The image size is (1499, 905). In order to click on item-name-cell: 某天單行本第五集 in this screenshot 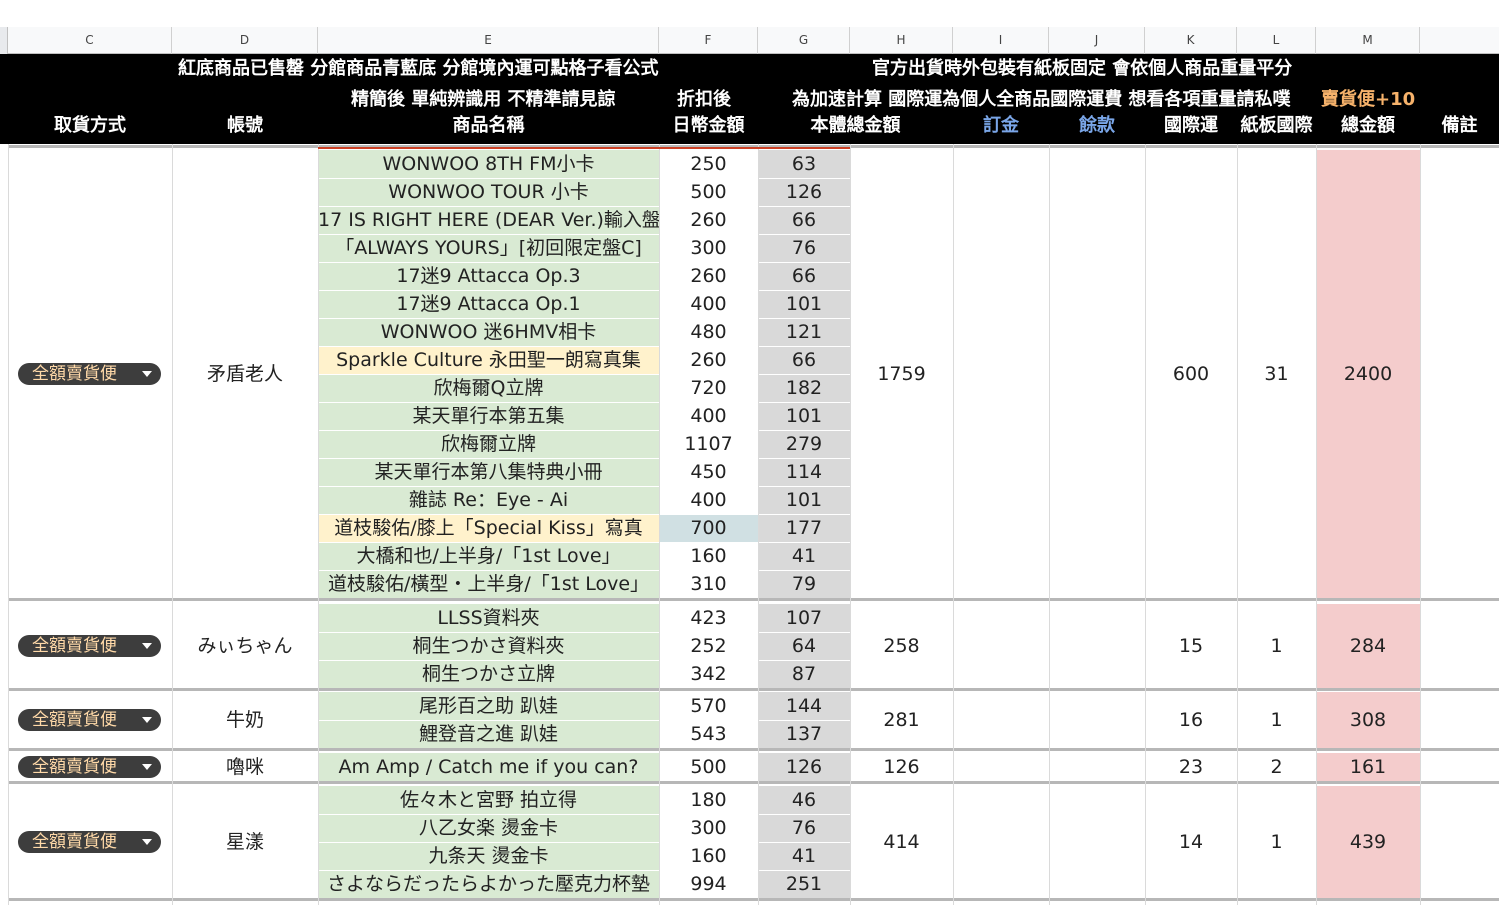, I will do `click(488, 416)`.